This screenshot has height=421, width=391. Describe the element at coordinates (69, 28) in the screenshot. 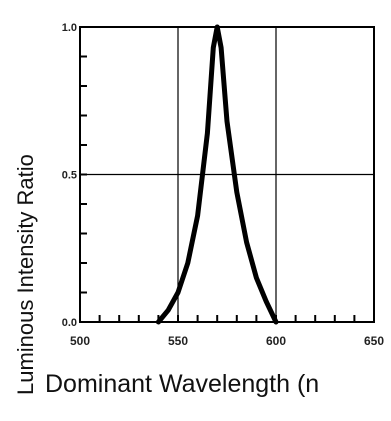

I see `y-tick-label: 1.0` at that location.